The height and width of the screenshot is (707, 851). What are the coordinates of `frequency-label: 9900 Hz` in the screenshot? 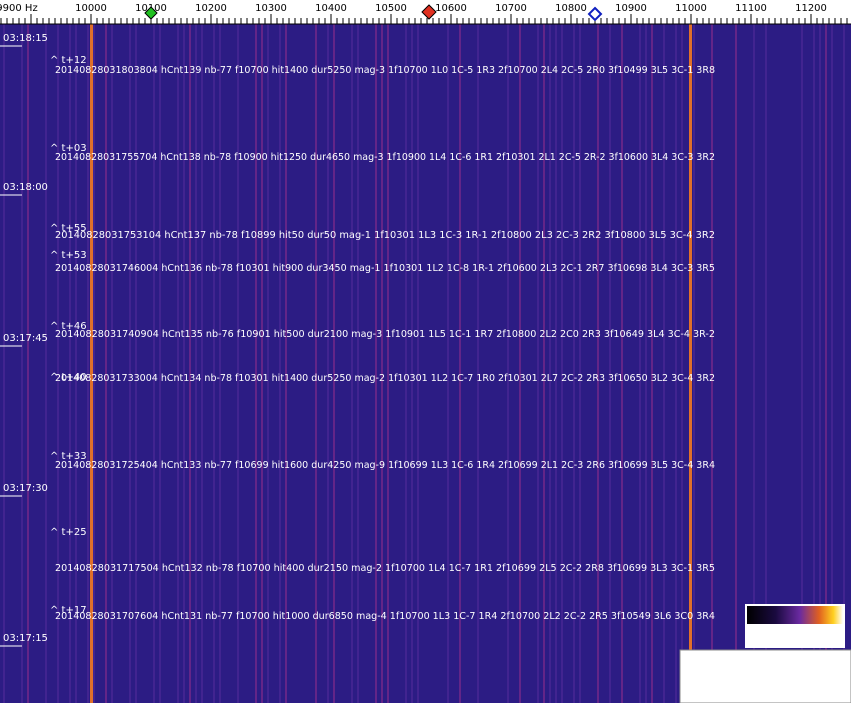 It's located at (19, 8).